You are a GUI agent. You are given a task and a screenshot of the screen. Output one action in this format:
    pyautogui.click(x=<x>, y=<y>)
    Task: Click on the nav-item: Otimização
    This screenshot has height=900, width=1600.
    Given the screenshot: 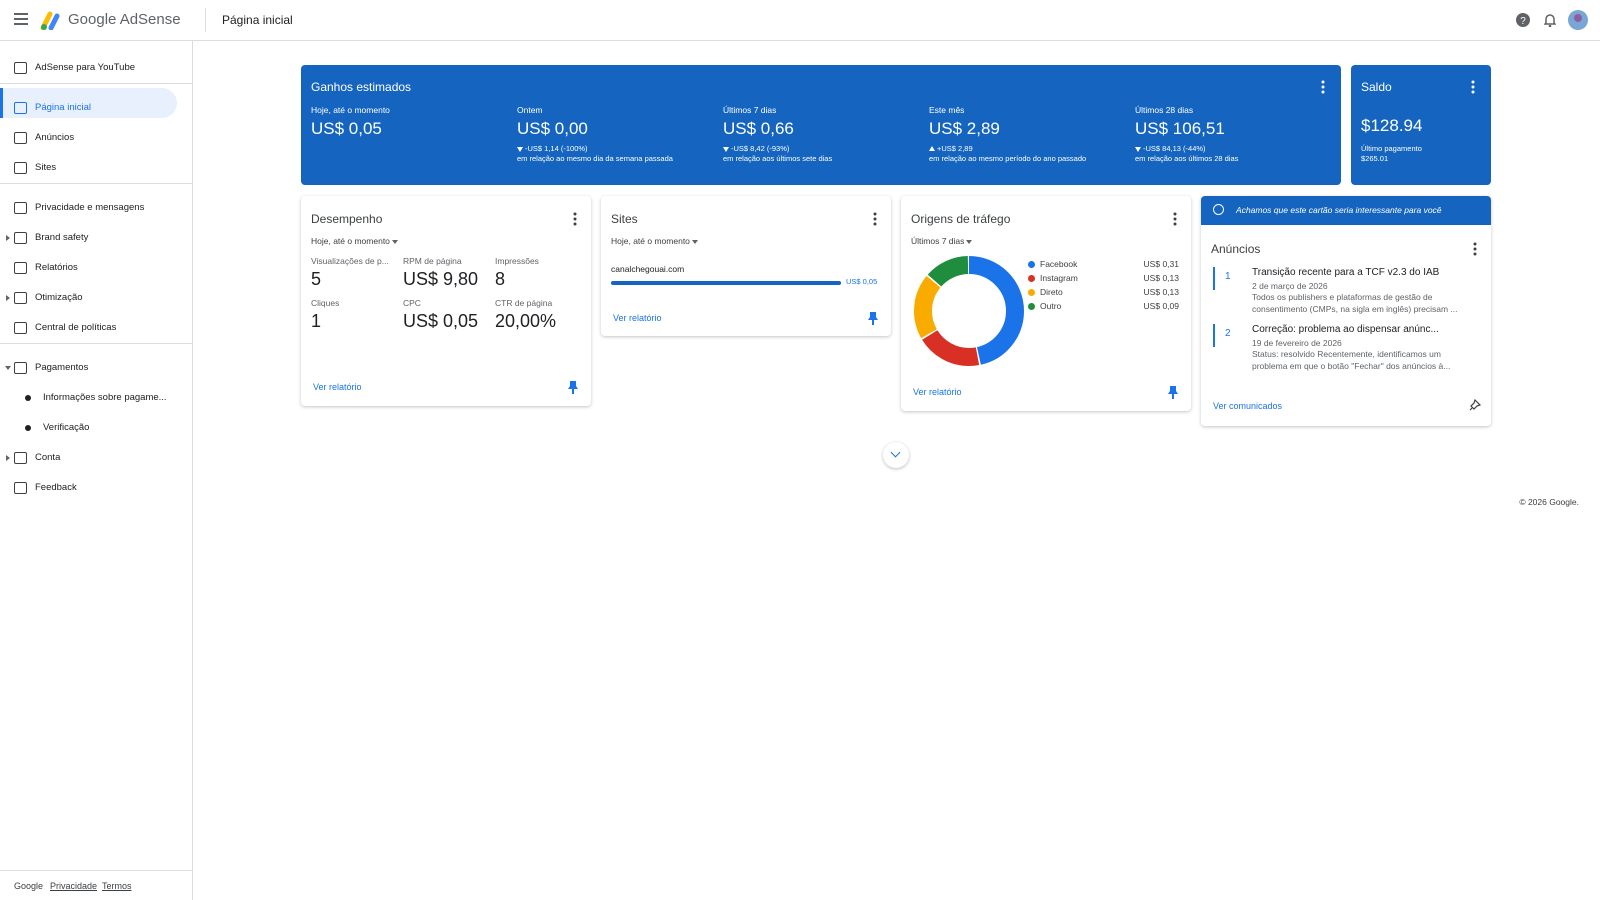 What is the action you would take?
    pyautogui.click(x=59, y=297)
    